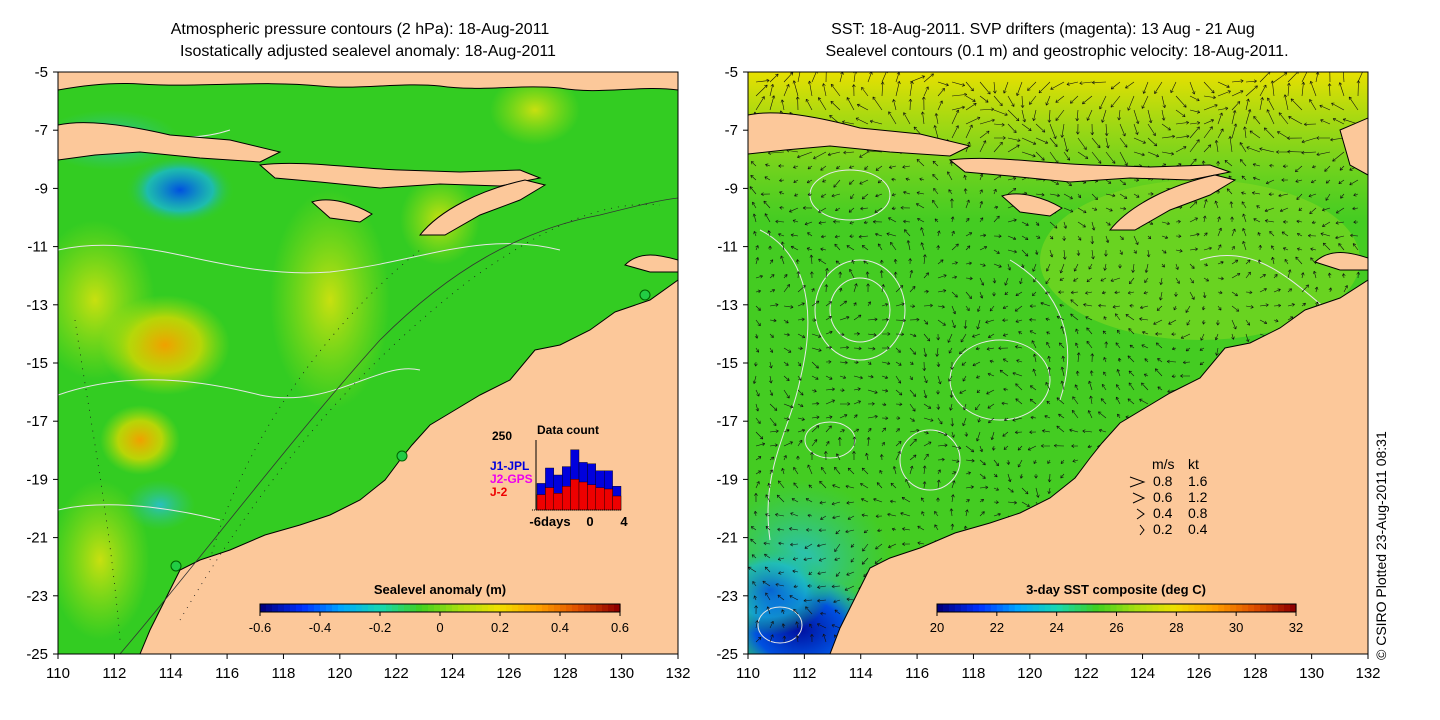  I want to click on right-sealevel-contour, so click(850, 195).